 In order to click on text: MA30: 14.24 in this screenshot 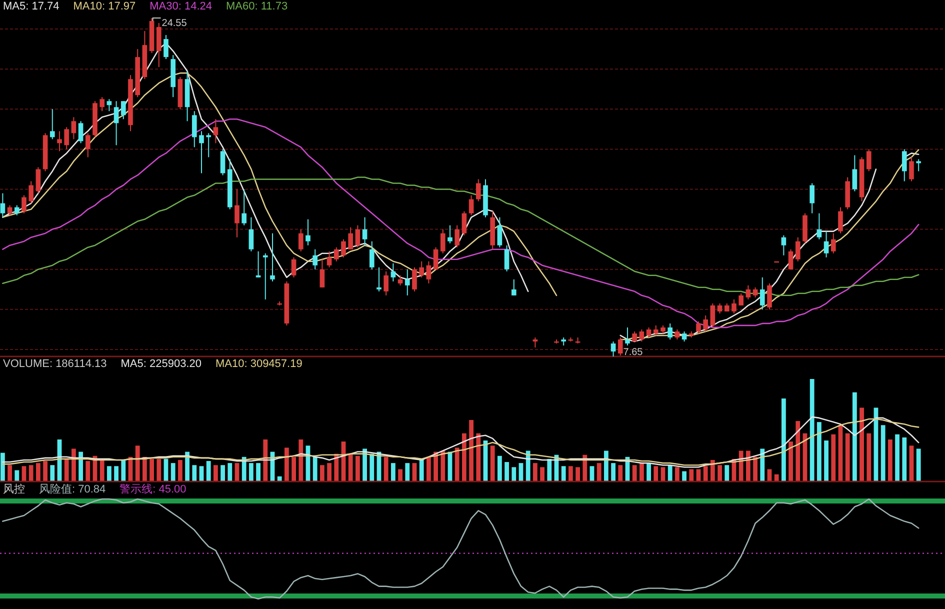, I will do `click(181, 6)`.